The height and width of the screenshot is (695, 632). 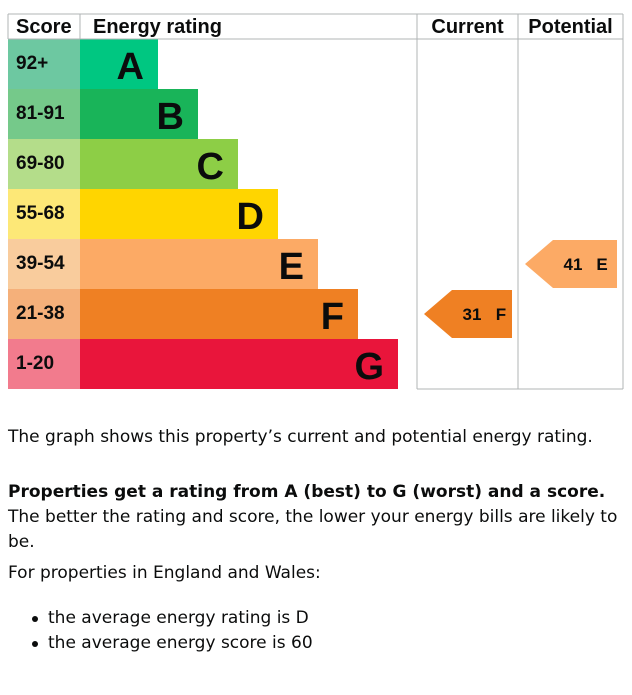 What do you see at coordinates (130, 67) in the screenshot?
I see `band-letter-a: A` at bounding box center [130, 67].